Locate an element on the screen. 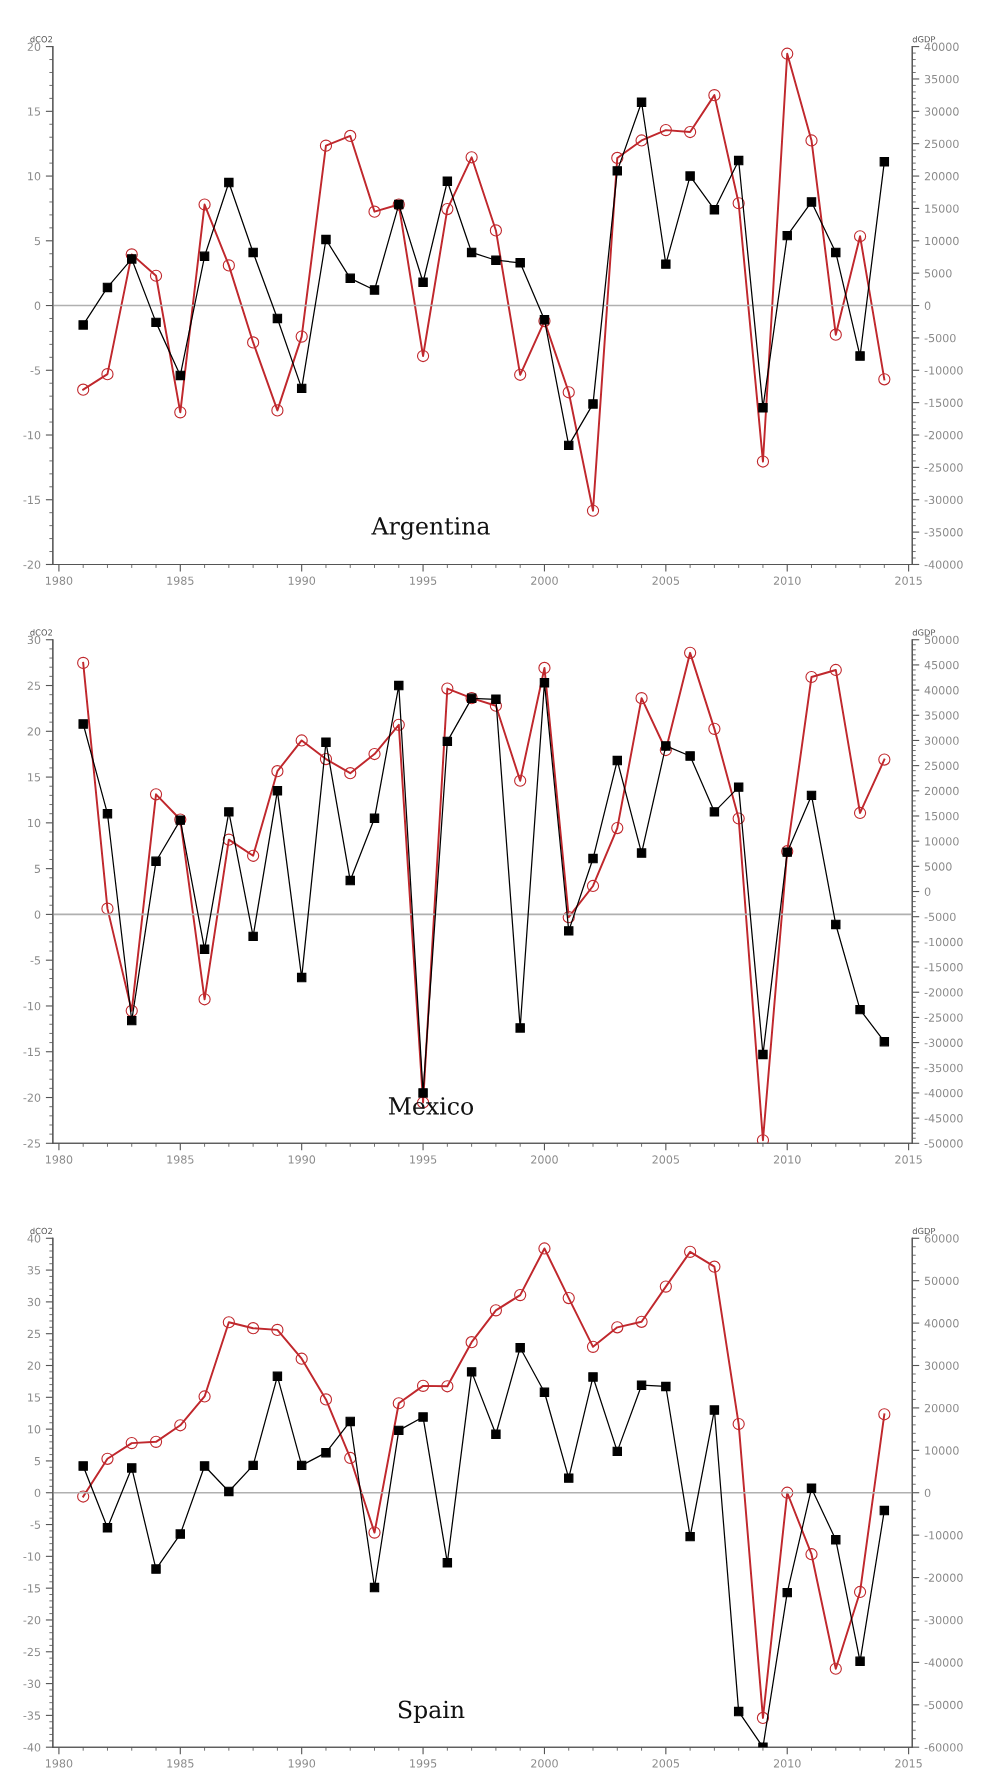 This screenshot has width=997, height=1792. y-tick-label: 10 is located at coordinates (34, 1429).